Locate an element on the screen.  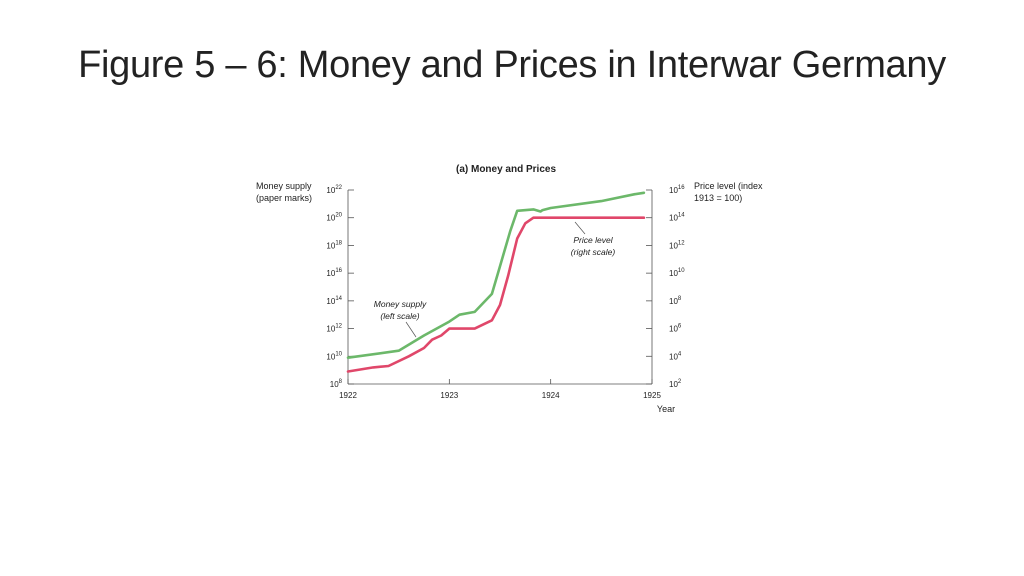
price-level-annotation-scale: (right scale) is located at coordinates (593, 252).